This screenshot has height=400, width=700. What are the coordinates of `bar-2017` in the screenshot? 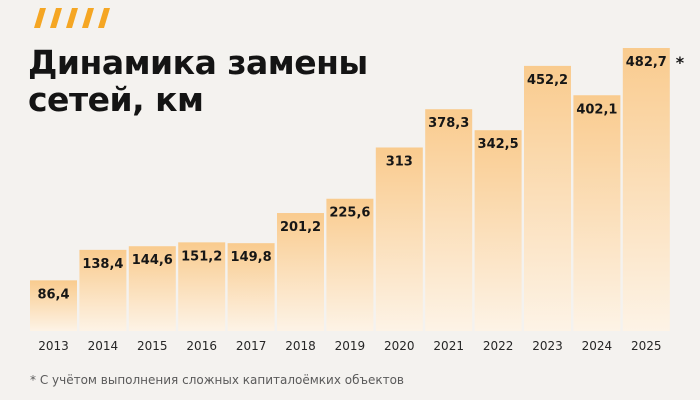 It's located at (251, 287).